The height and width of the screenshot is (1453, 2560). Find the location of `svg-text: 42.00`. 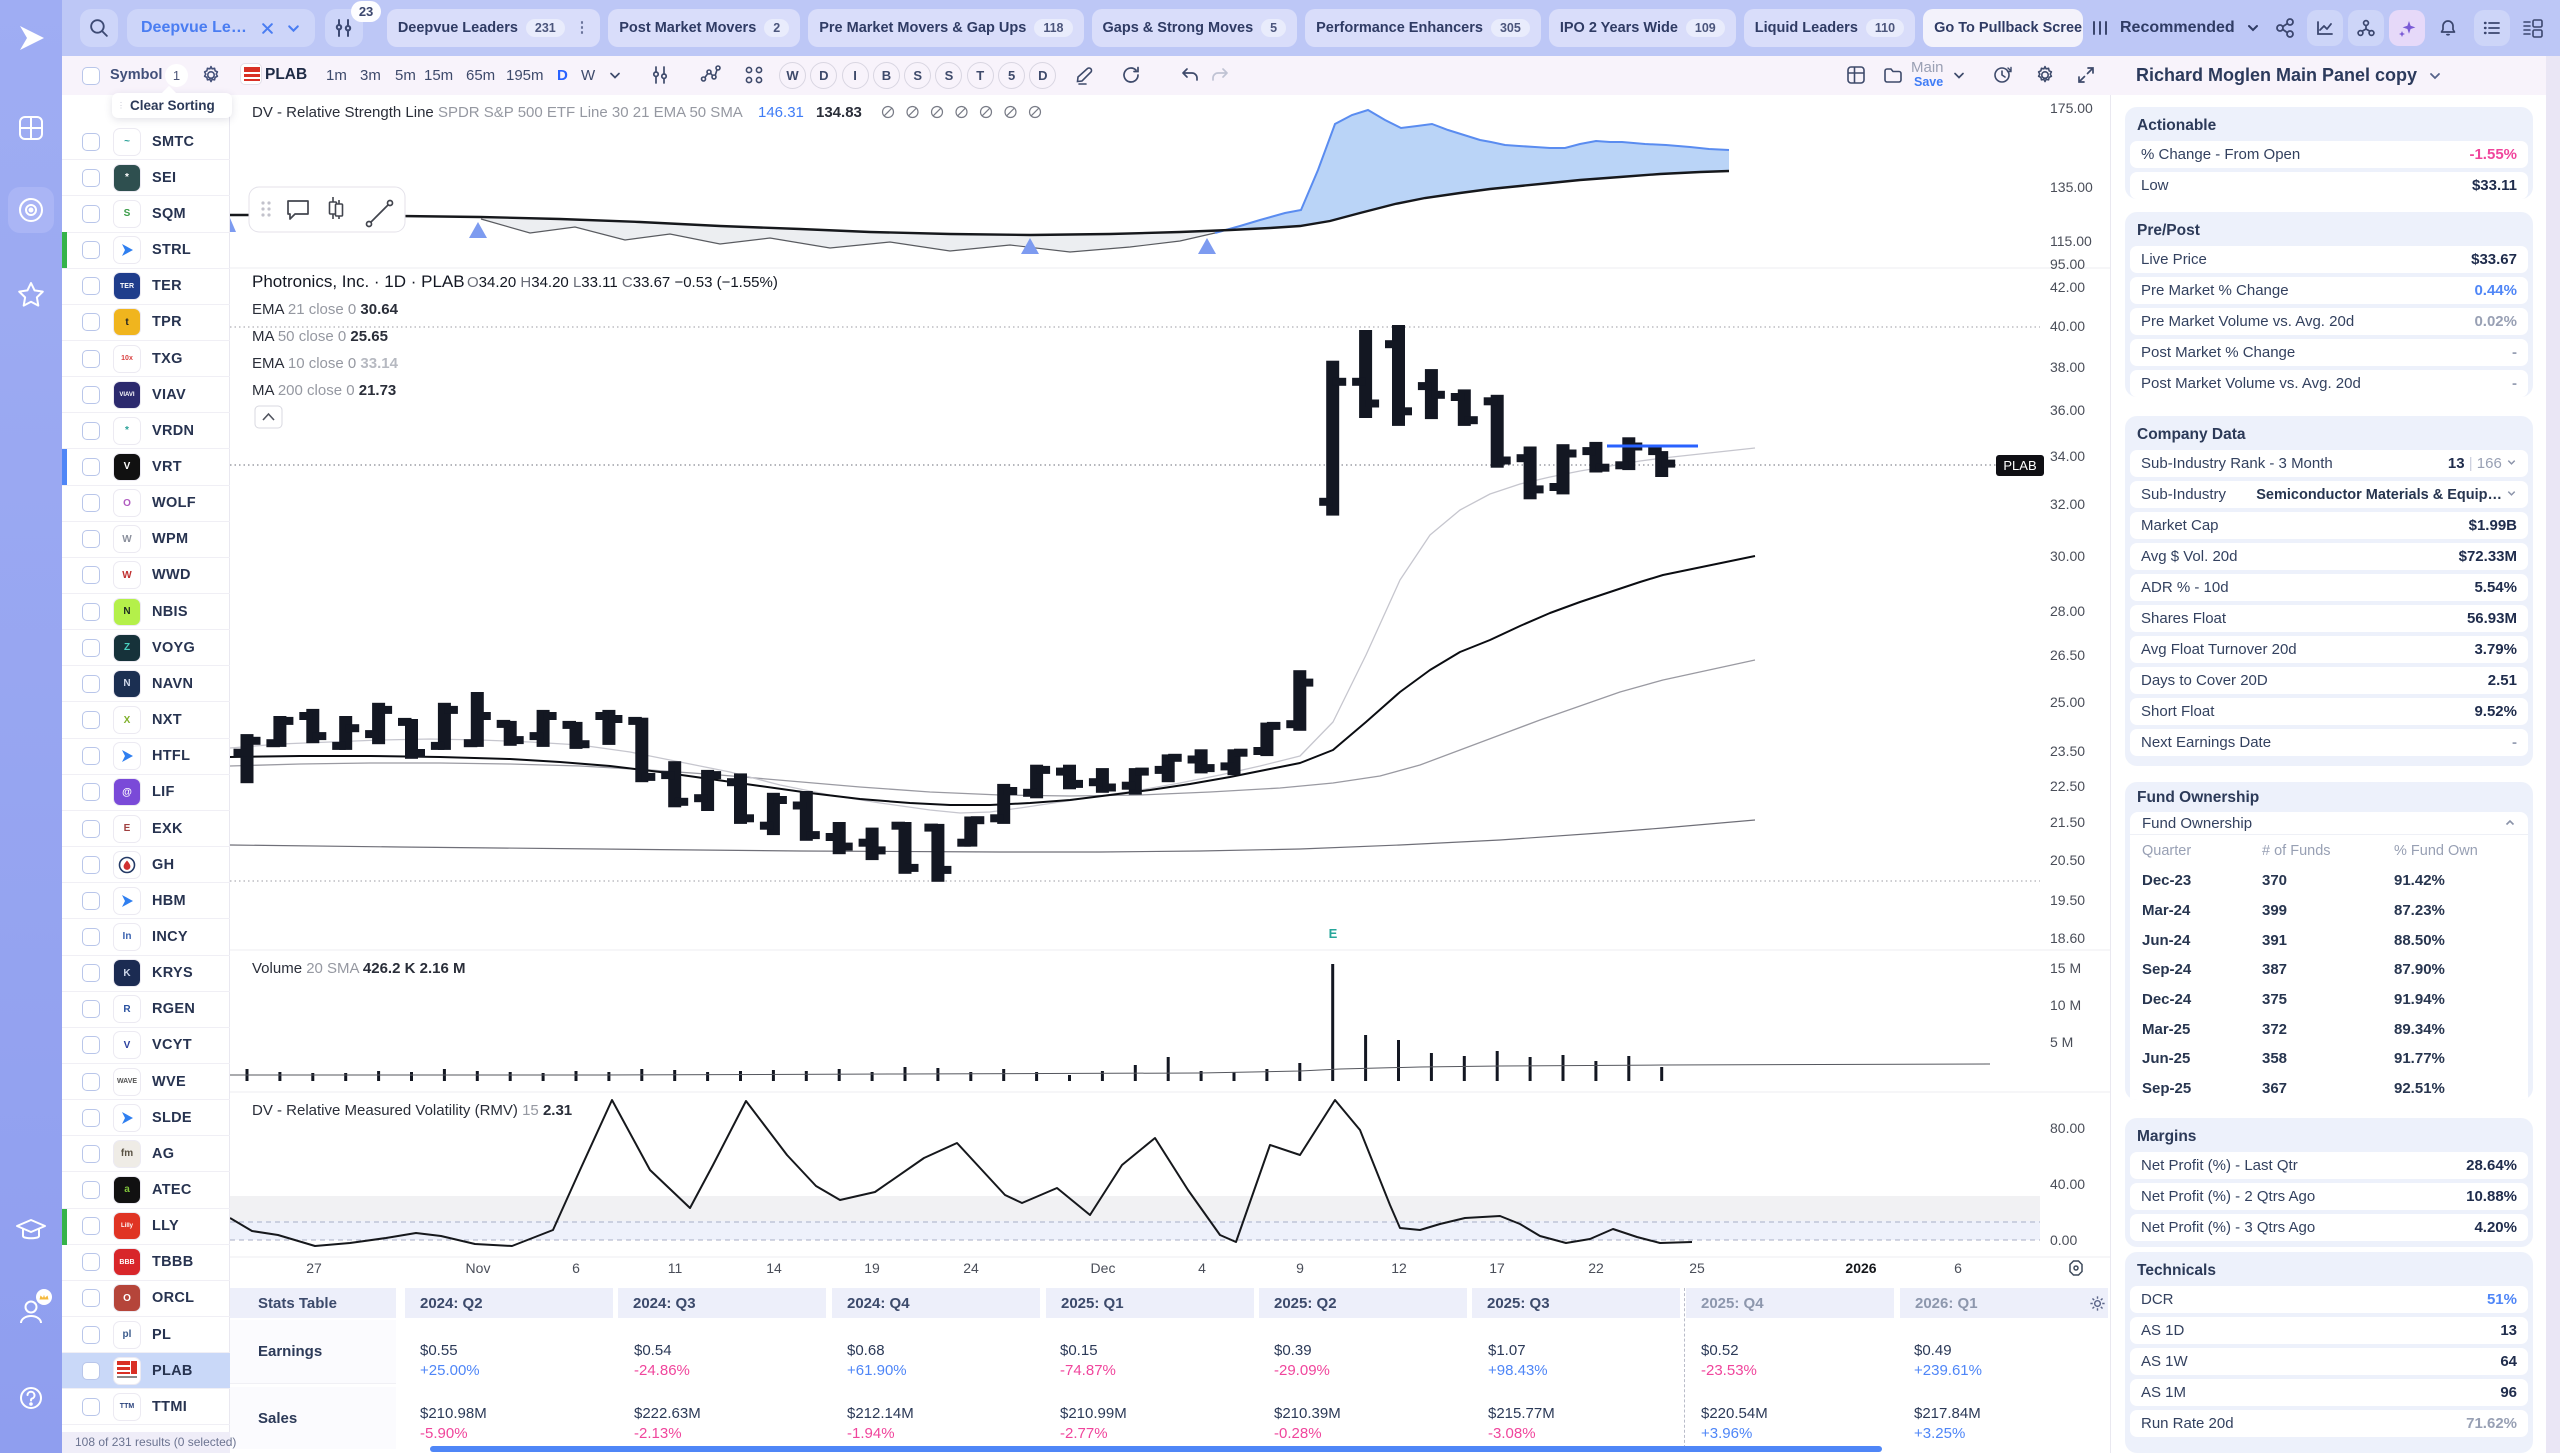

svg-text: 42.00 is located at coordinates (2067, 287).